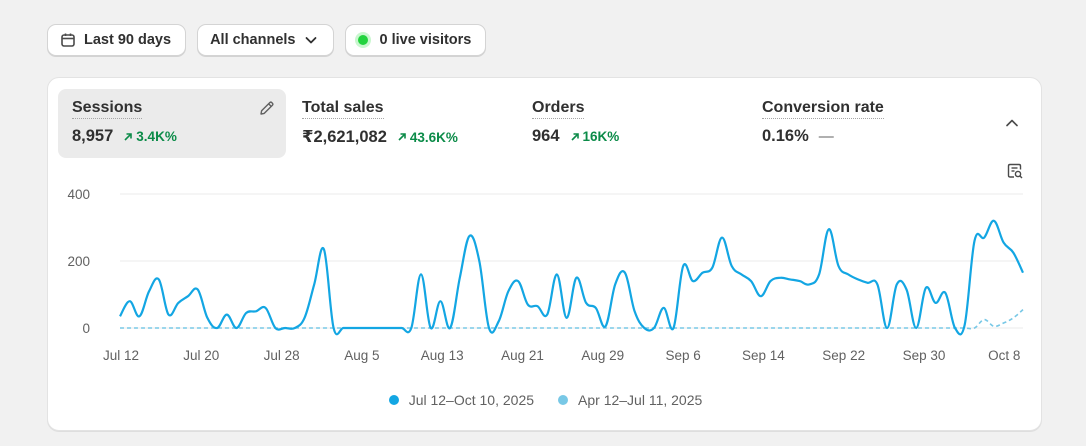 Image resolution: width=1086 pixels, height=446 pixels. I want to click on x-tick-label: Sep 22, so click(843, 355).